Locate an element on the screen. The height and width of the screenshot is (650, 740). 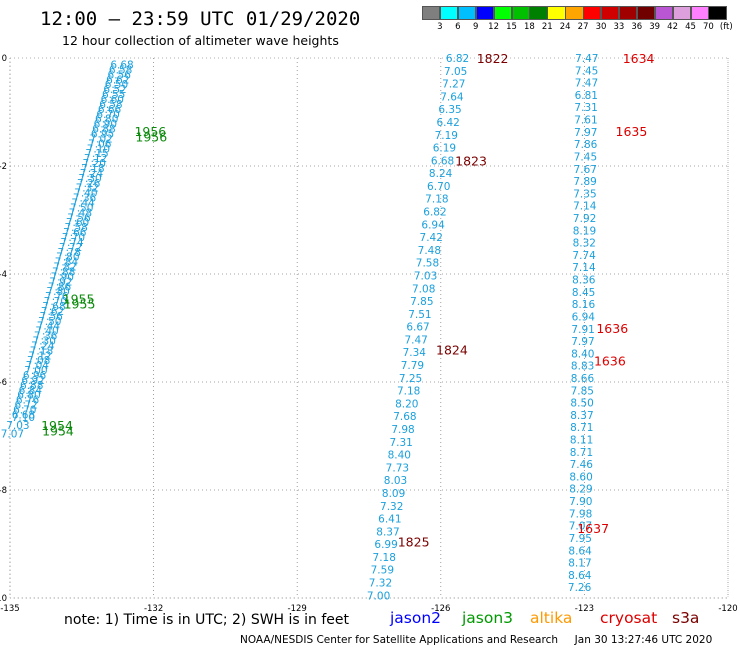
wave-height-value: 8.37 is located at coordinates (387, 532).